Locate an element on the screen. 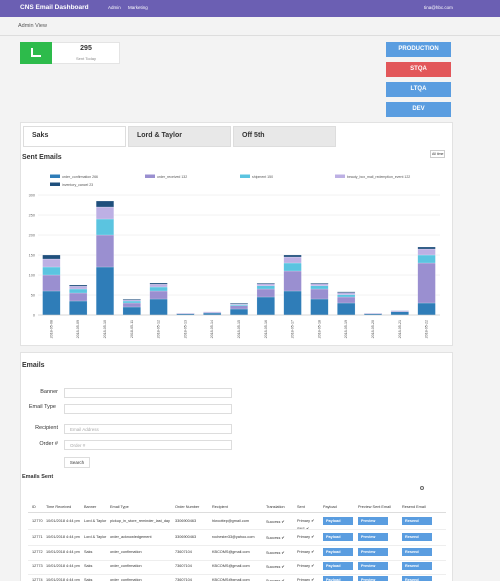 The height and width of the screenshot is (581, 500). field-label: Recipient is located at coordinates (46, 428).